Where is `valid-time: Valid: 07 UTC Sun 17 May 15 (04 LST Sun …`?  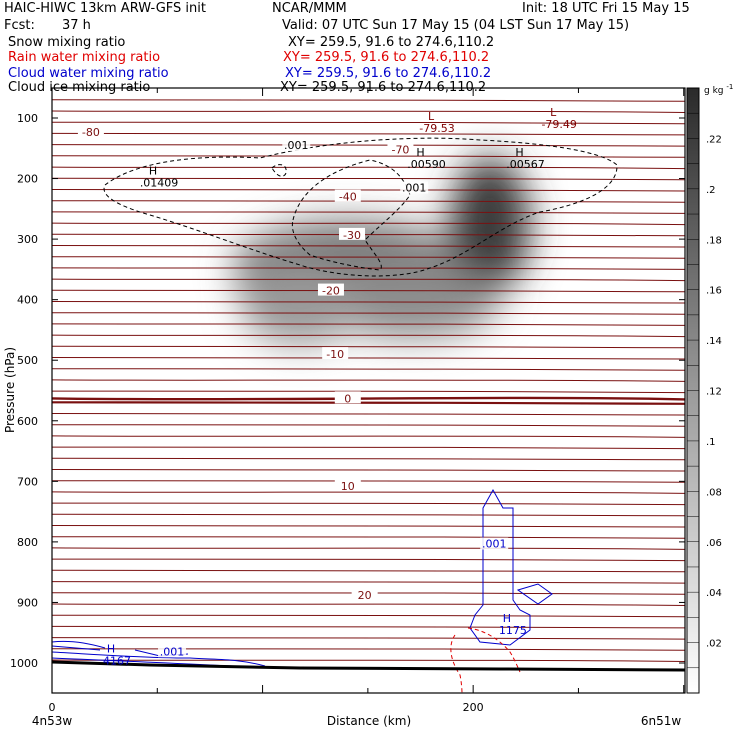 valid-time: Valid: 07 UTC Sun 17 May 15 (04 LST Sun … is located at coordinates (456, 25).